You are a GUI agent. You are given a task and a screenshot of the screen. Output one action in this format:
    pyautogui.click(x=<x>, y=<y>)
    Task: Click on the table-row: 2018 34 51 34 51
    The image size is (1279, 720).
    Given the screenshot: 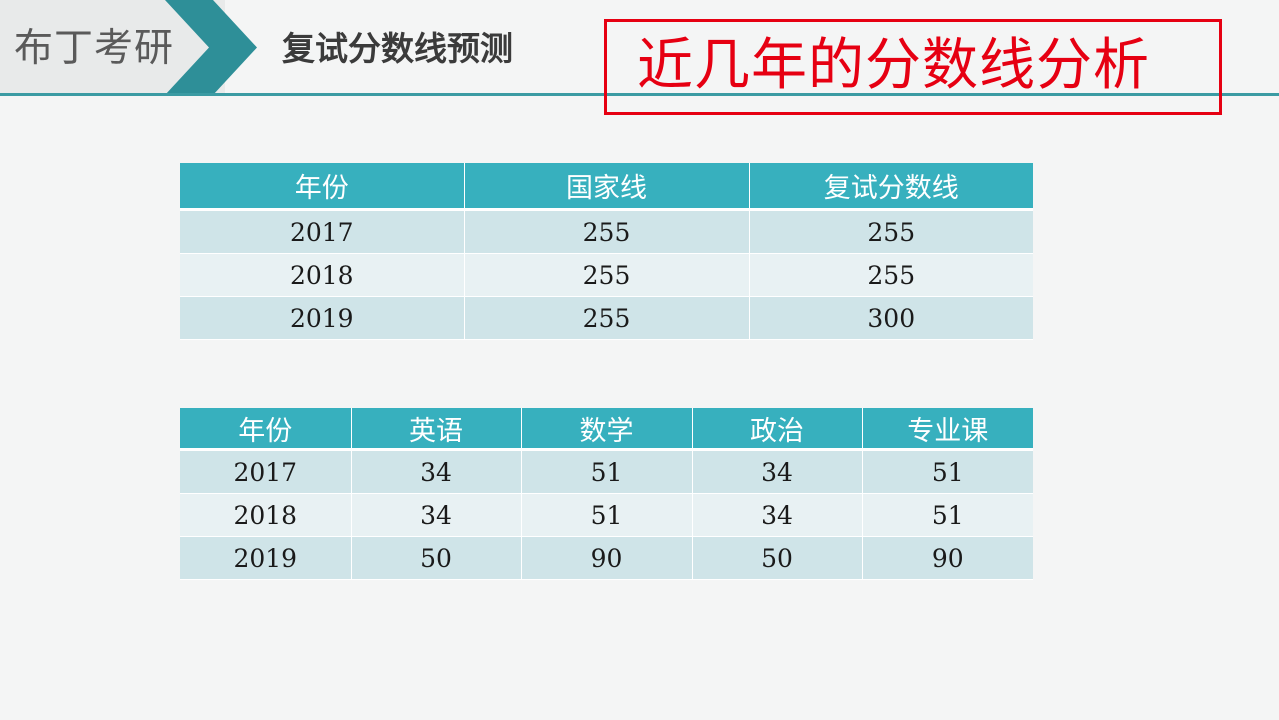 What is the action you would take?
    pyautogui.click(x=606, y=515)
    